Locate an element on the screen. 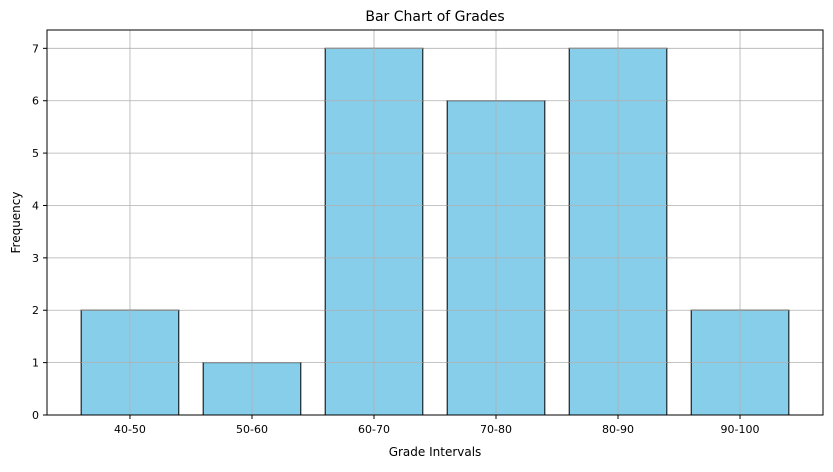  chart-title: Bar Chart of Grades is located at coordinates (434, 17).